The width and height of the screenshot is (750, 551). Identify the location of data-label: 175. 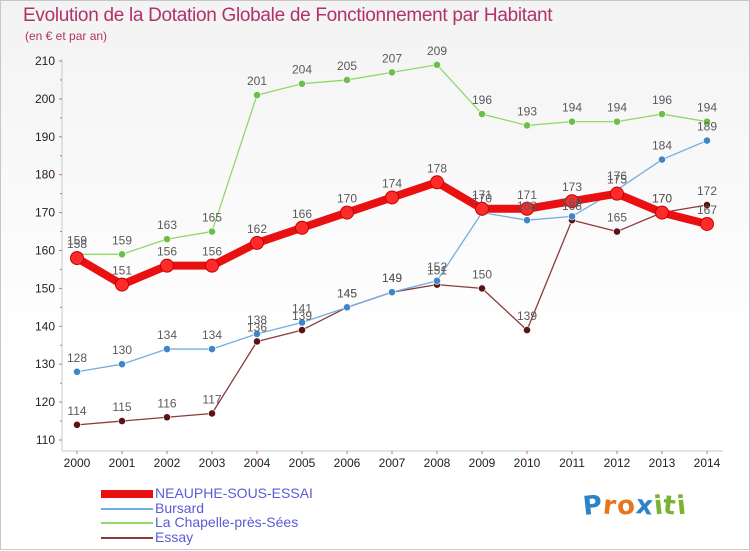
(617, 180).